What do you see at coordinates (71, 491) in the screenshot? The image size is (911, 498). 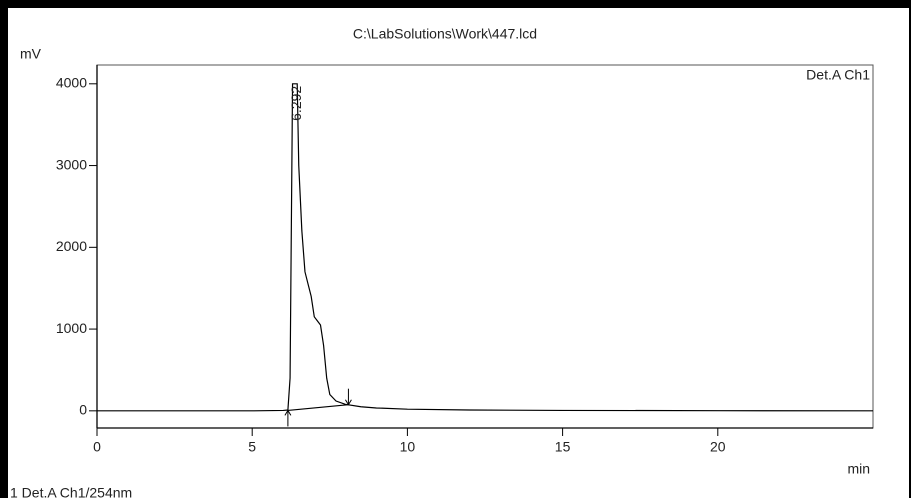 I see `footer-label: 1 Det.A Ch1/254nm` at bounding box center [71, 491].